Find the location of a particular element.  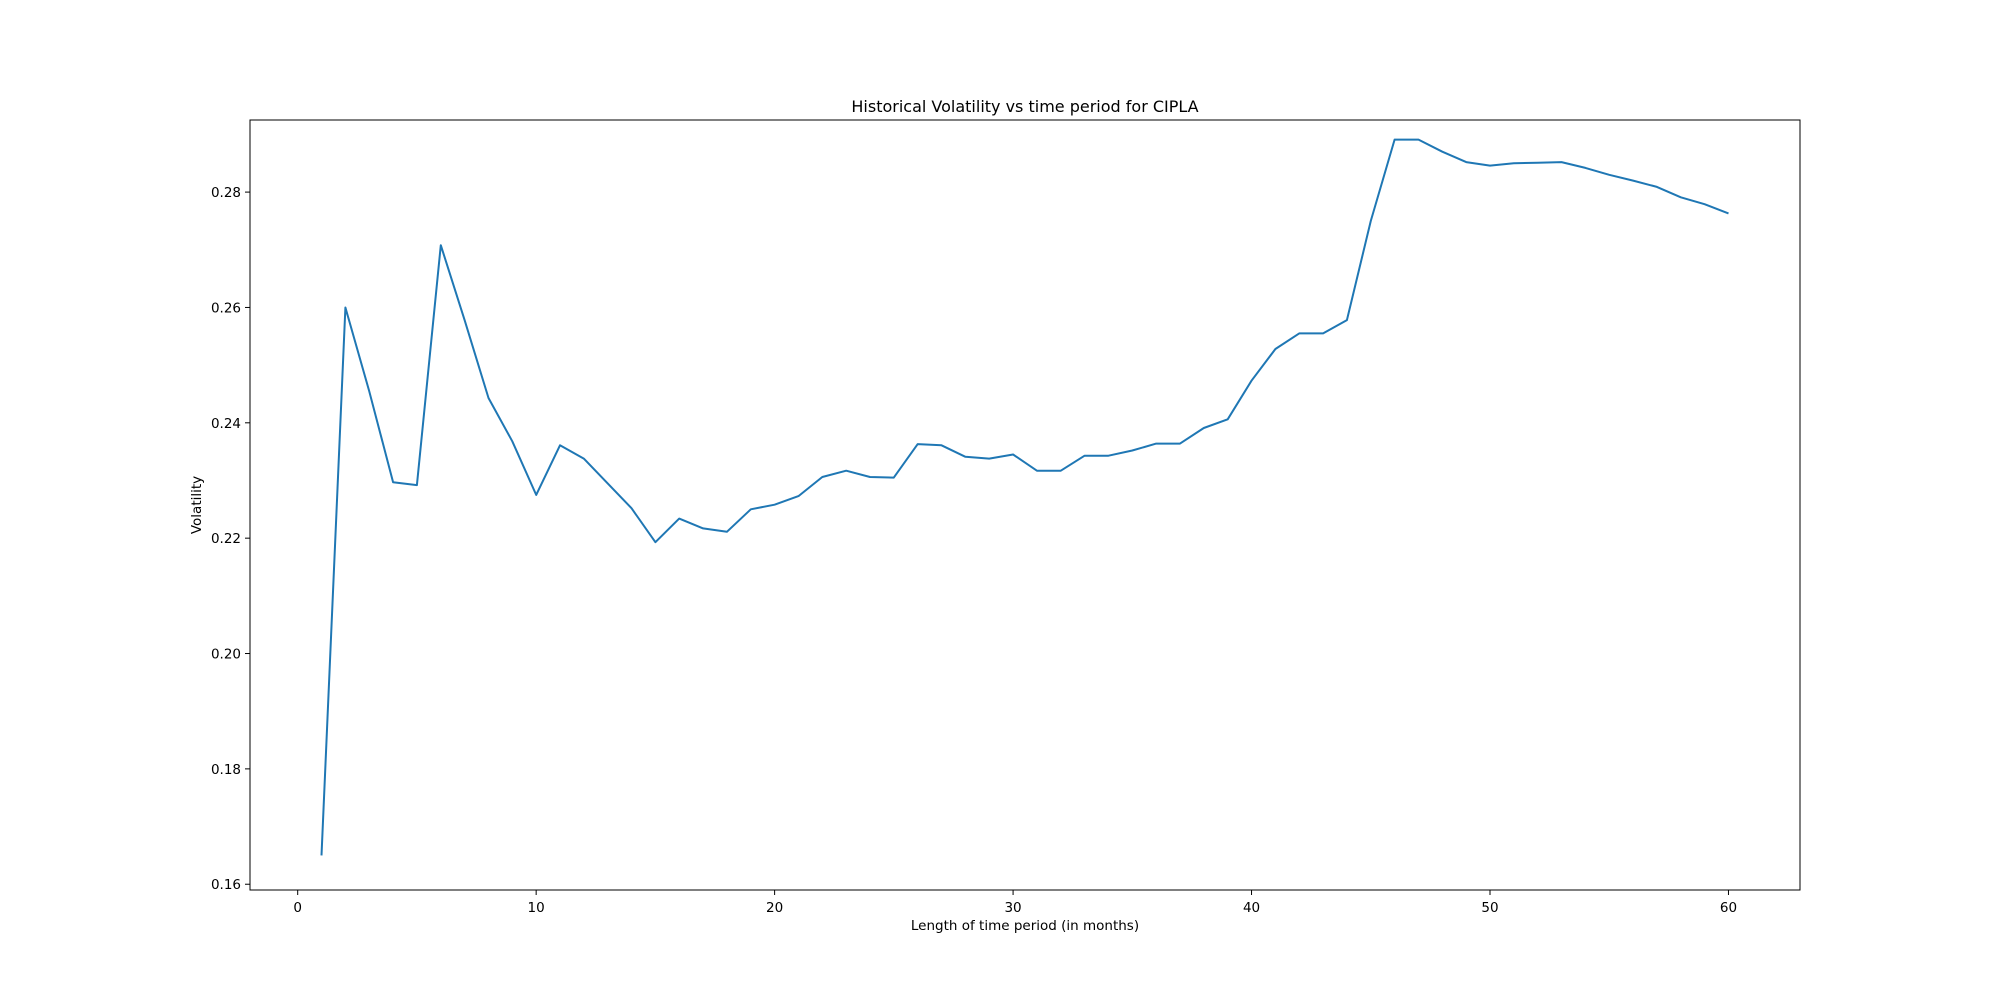

x-tick-label: 20 is located at coordinates (774, 908).